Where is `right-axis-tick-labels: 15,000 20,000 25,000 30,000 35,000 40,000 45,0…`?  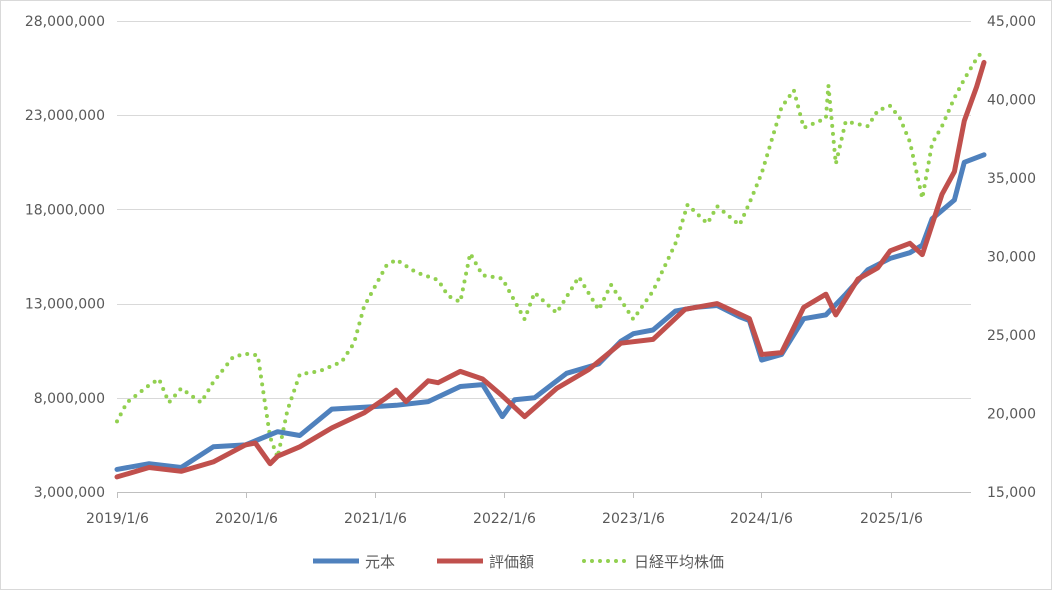 right-axis-tick-labels: 15,000 20,000 25,000 30,000 35,000 40,000 45,0… is located at coordinates (1011, 257).